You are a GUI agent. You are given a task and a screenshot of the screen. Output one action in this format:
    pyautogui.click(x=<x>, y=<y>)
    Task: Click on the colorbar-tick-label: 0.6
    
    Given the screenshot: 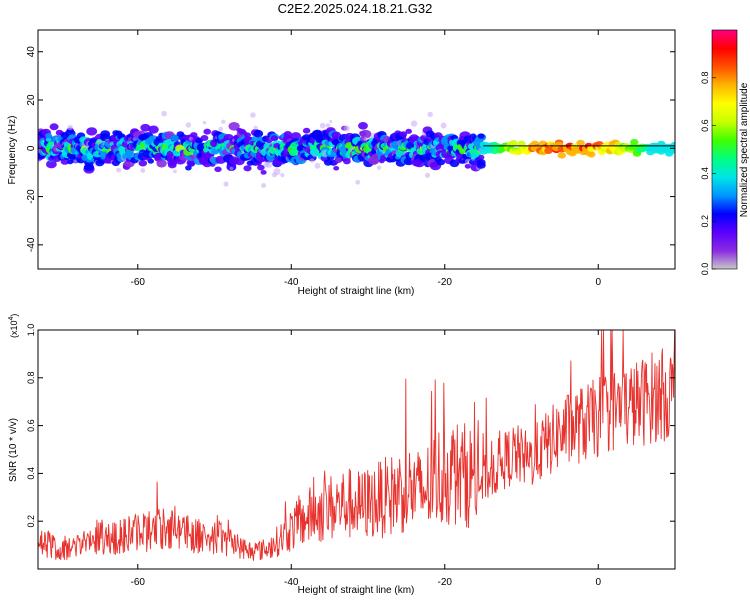 What is the action you would take?
    pyautogui.click(x=705, y=125)
    